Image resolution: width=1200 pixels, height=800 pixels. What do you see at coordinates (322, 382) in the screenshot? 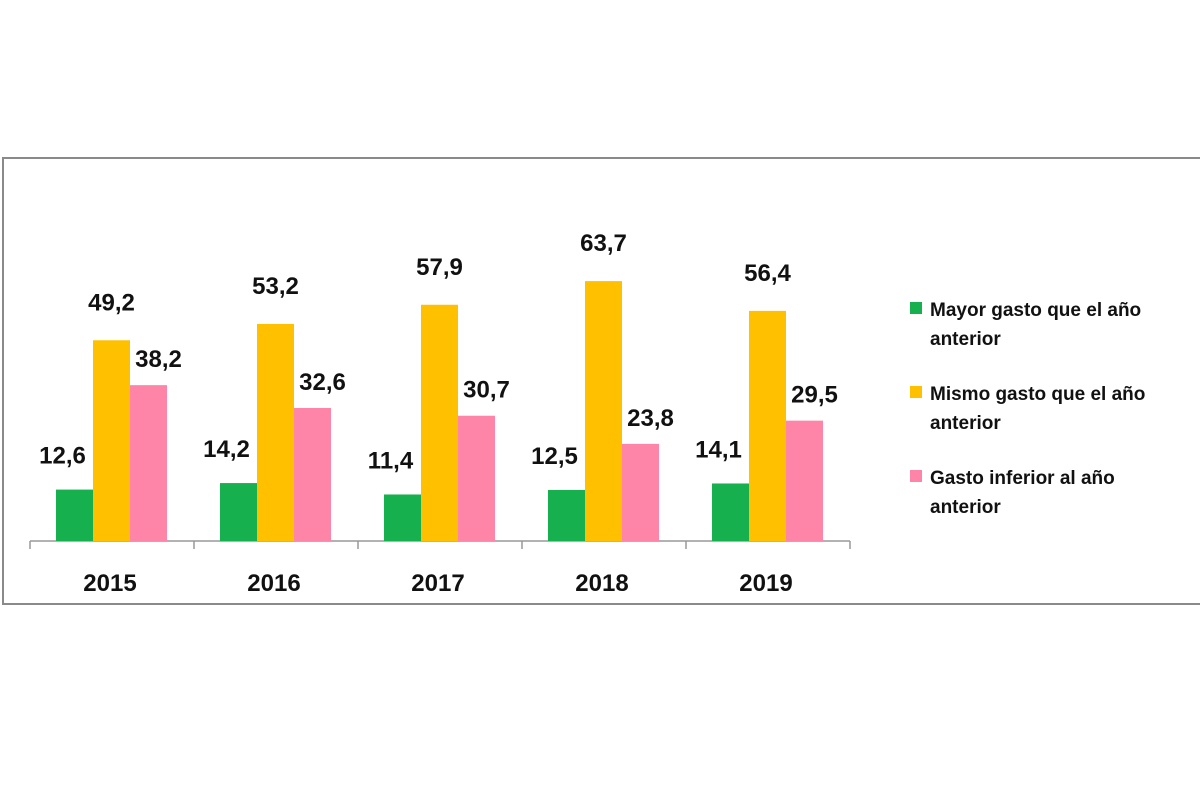
I see `data-label: 32,6` at bounding box center [322, 382].